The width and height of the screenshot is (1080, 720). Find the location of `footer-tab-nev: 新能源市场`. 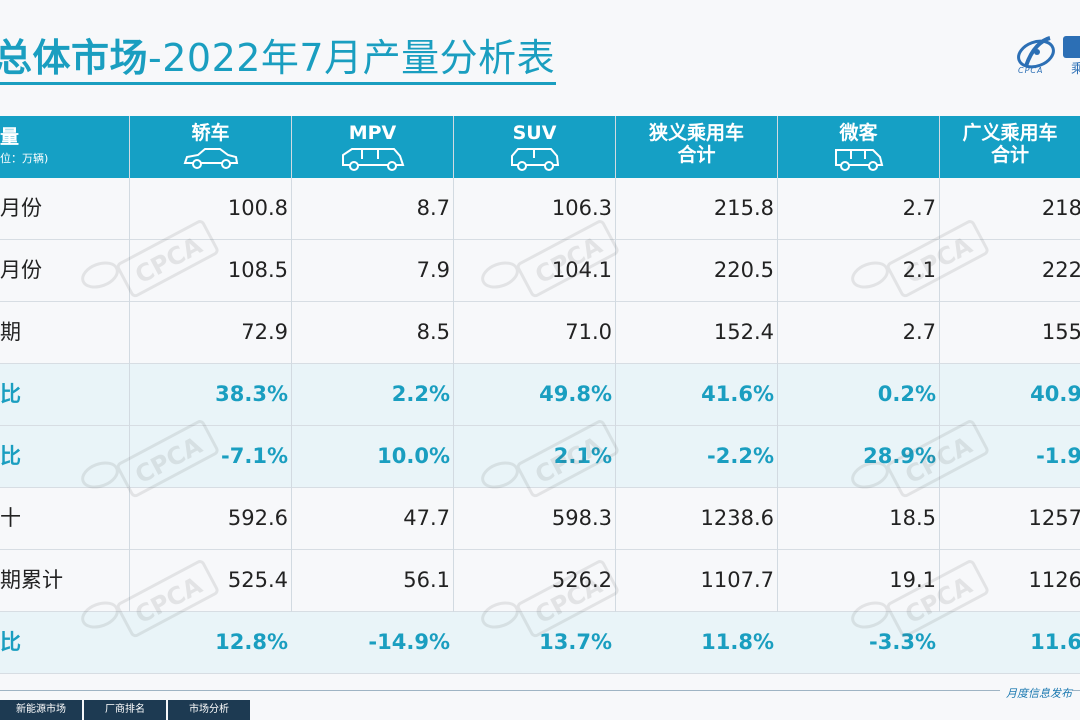

footer-tab-nev: 新能源市场 is located at coordinates (41, 710).